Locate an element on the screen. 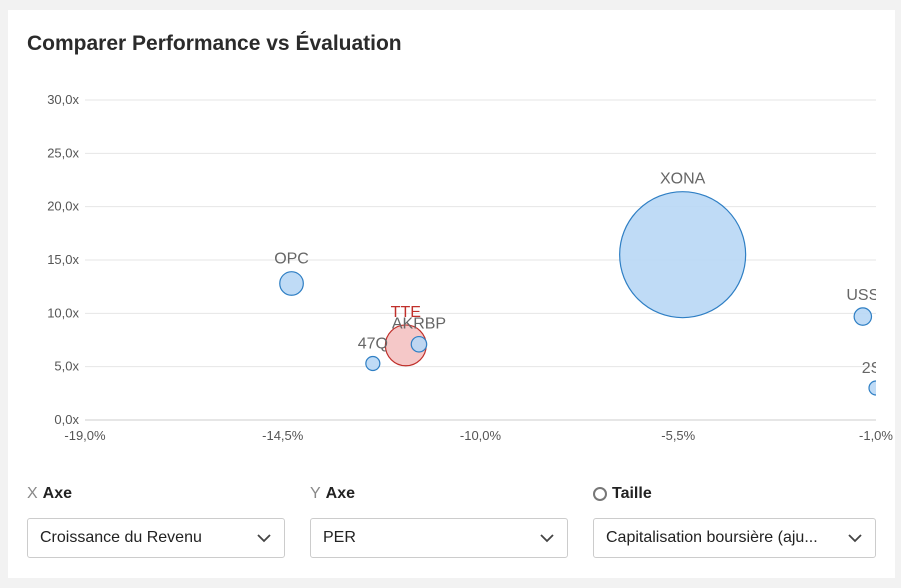  bubble-akrbp is located at coordinates (419, 344).